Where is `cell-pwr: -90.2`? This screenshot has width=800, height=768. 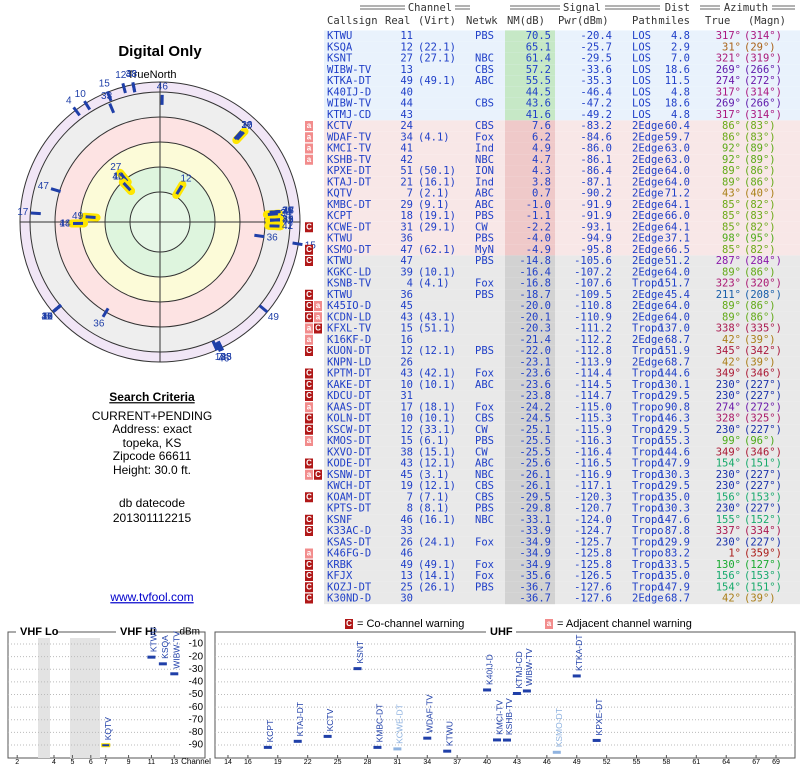 cell-pwr: -90.2 is located at coordinates (596, 194).